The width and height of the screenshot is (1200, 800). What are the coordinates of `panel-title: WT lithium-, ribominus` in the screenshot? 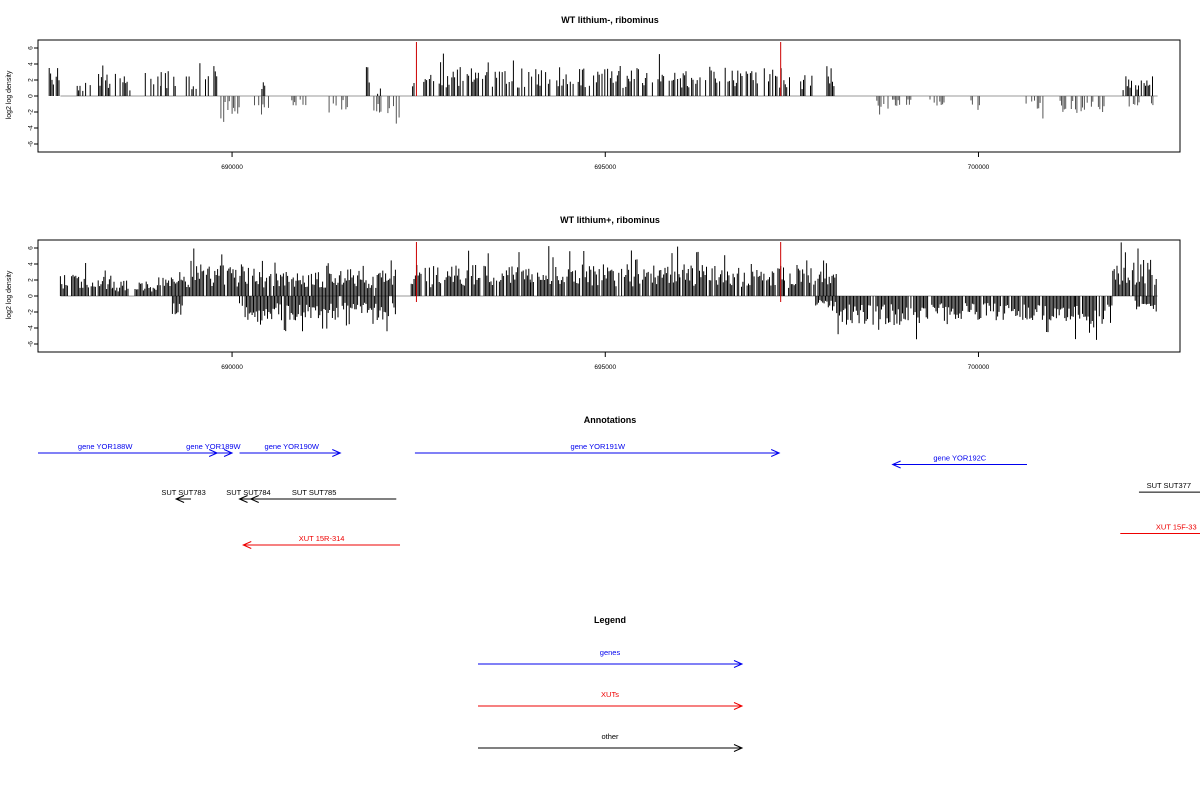 It's located at (610, 20).